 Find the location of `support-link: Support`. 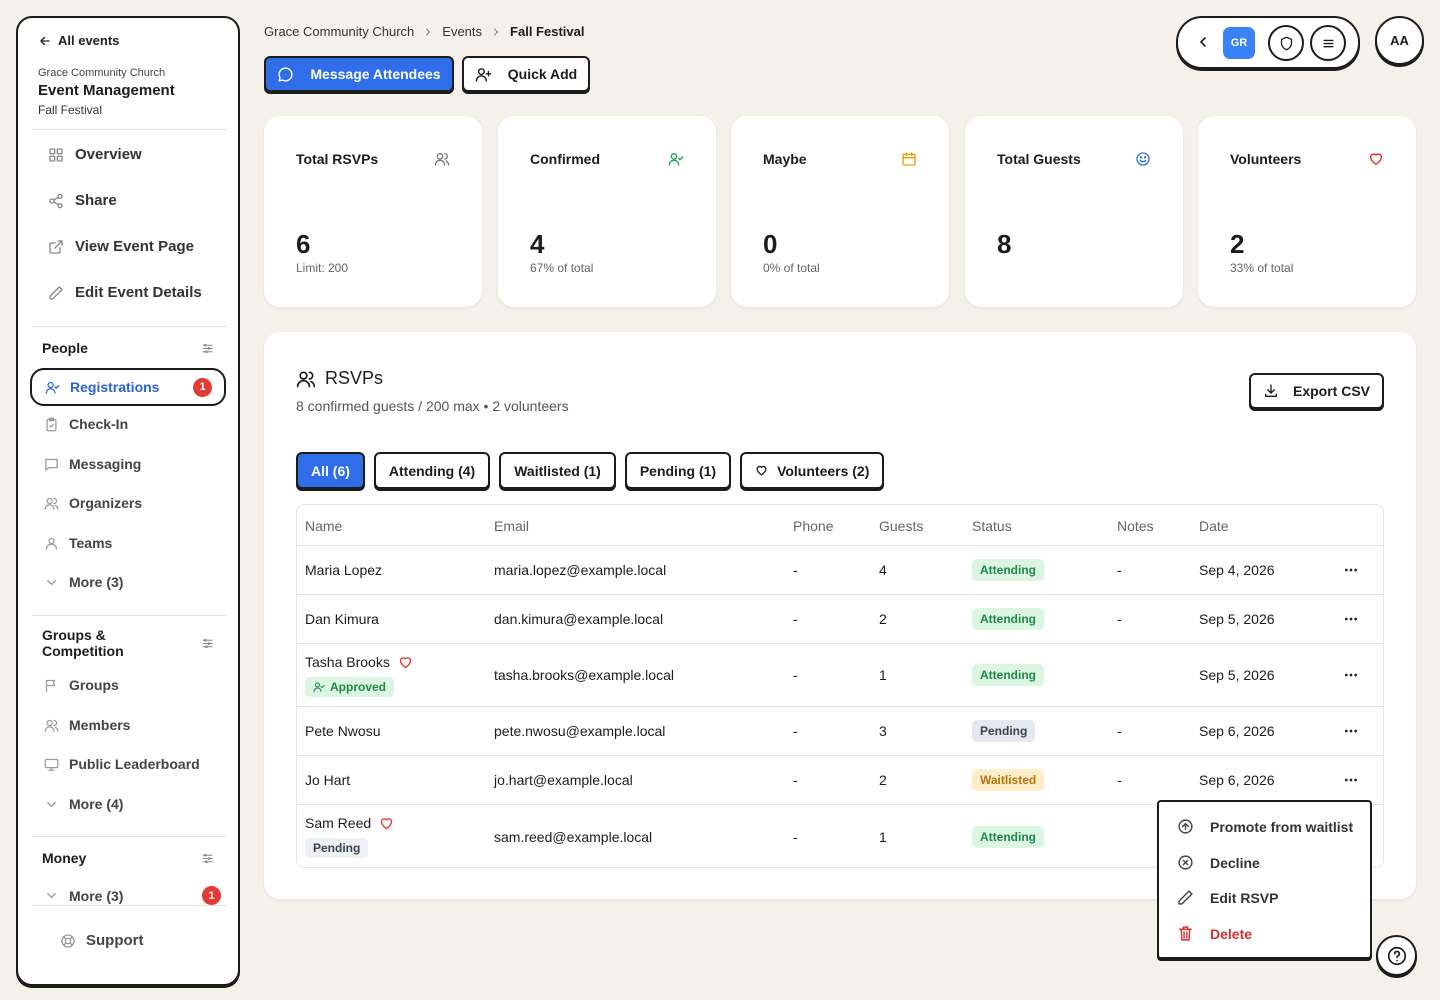

support-link: Support is located at coordinates (102, 940).